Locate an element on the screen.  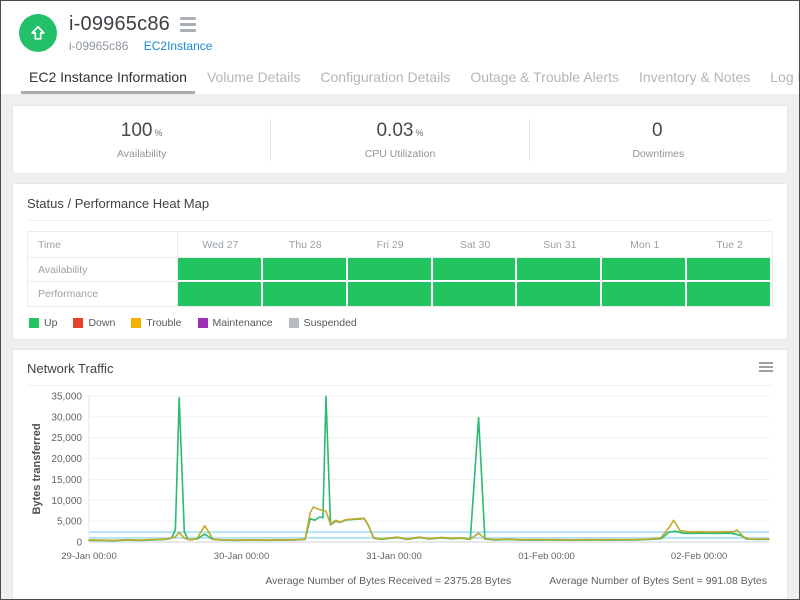
network-traffic-title: Network Traffic is located at coordinates (400, 373).